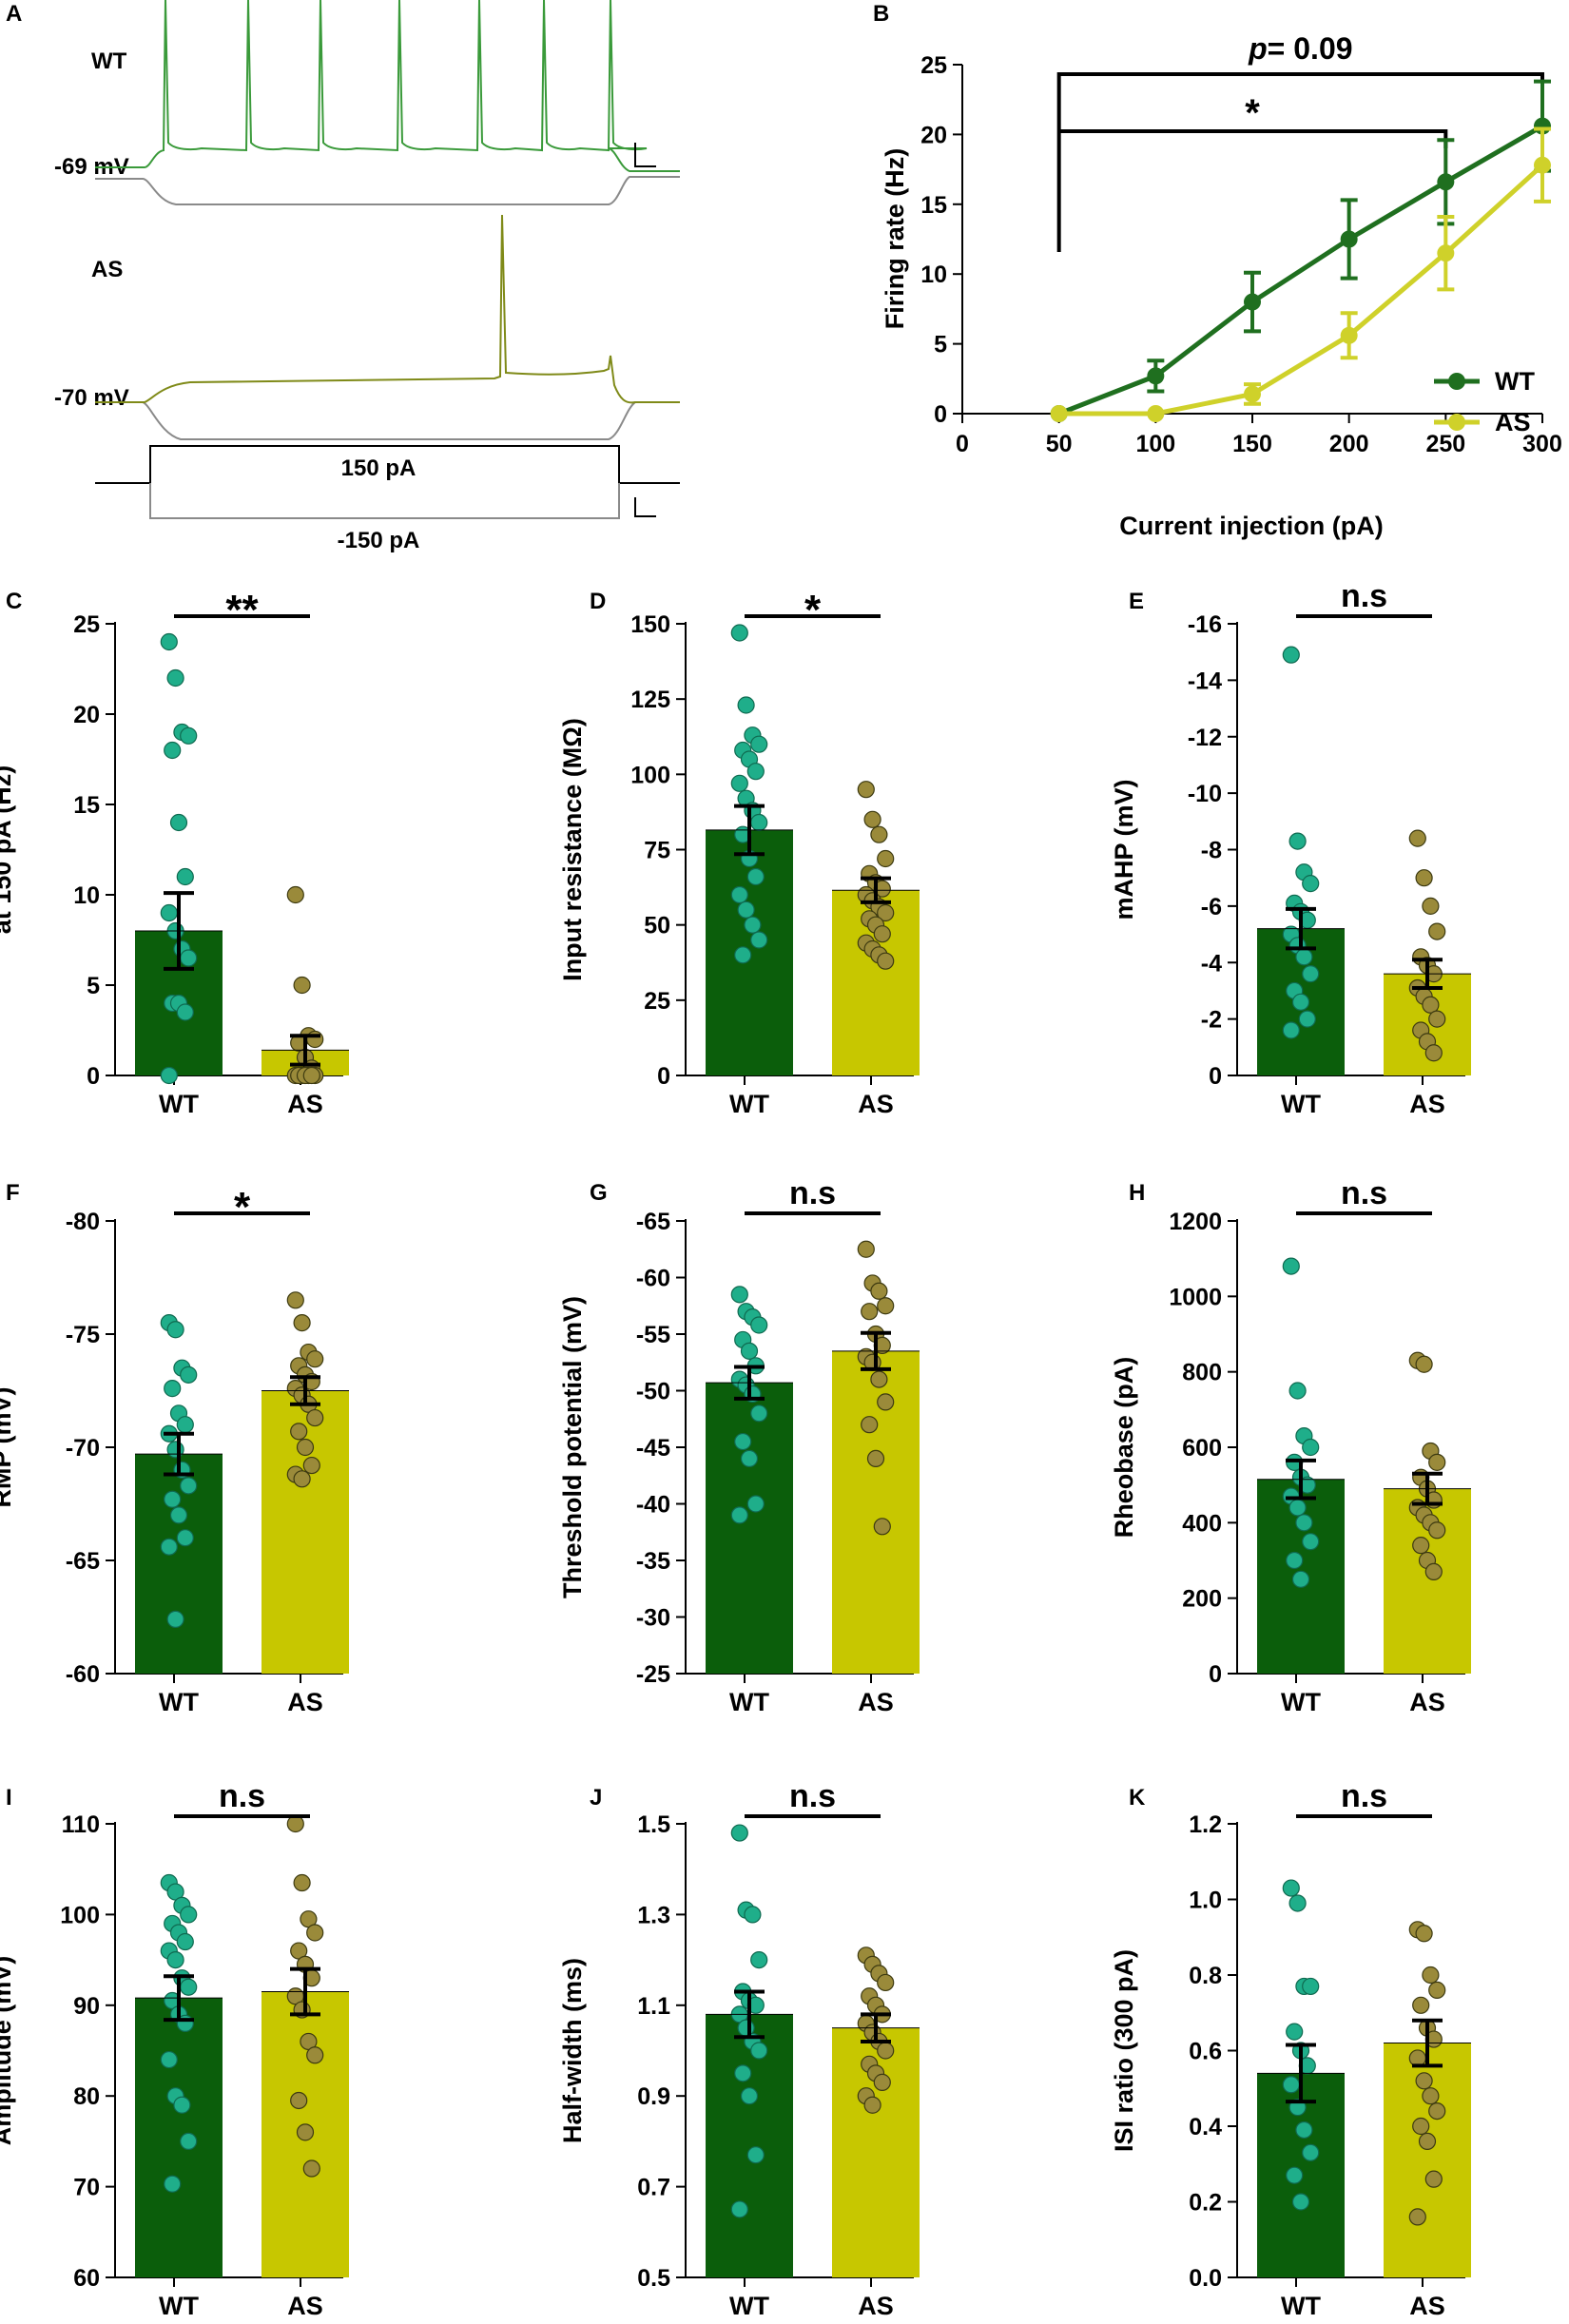  I want to click on significance-label: *, so click(243, 1207).